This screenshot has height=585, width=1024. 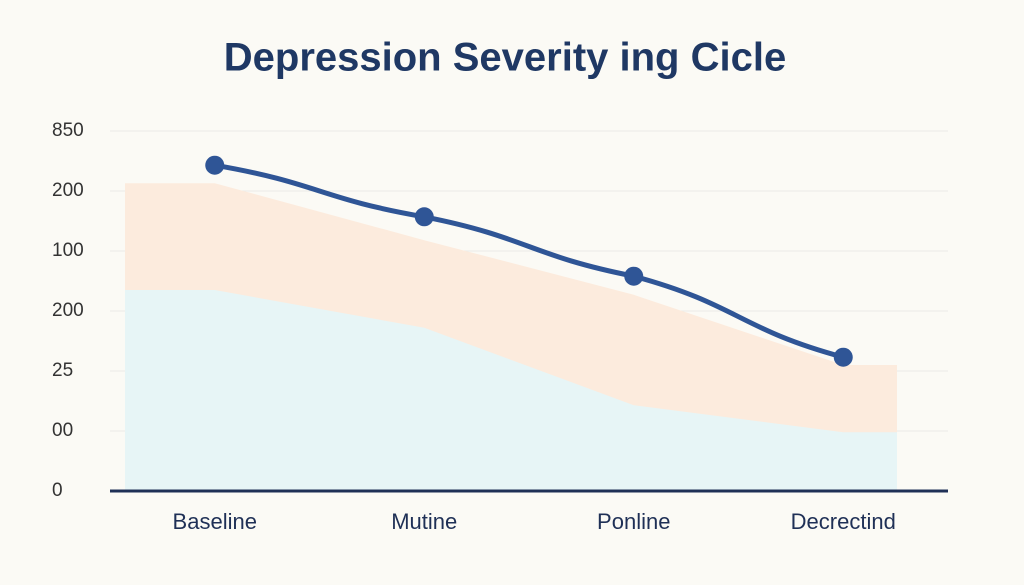 I want to click on y-tick-label: 25, so click(x=62, y=370).